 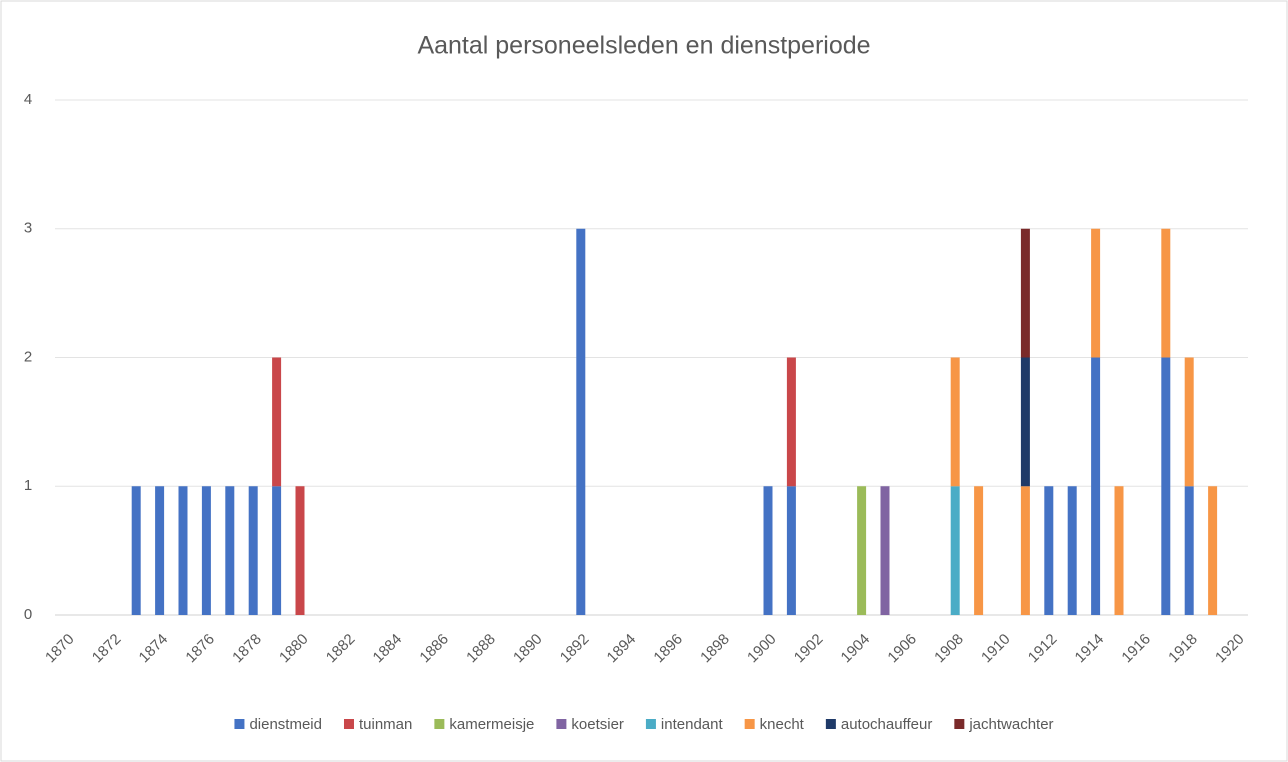 What do you see at coordinates (782, 724) in the screenshot?
I see `legend-label: knecht` at bounding box center [782, 724].